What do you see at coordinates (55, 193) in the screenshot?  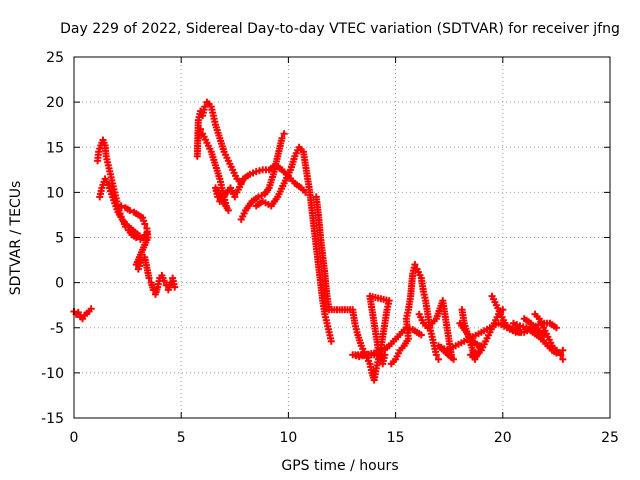 I see `y-tick-label: 10` at bounding box center [55, 193].